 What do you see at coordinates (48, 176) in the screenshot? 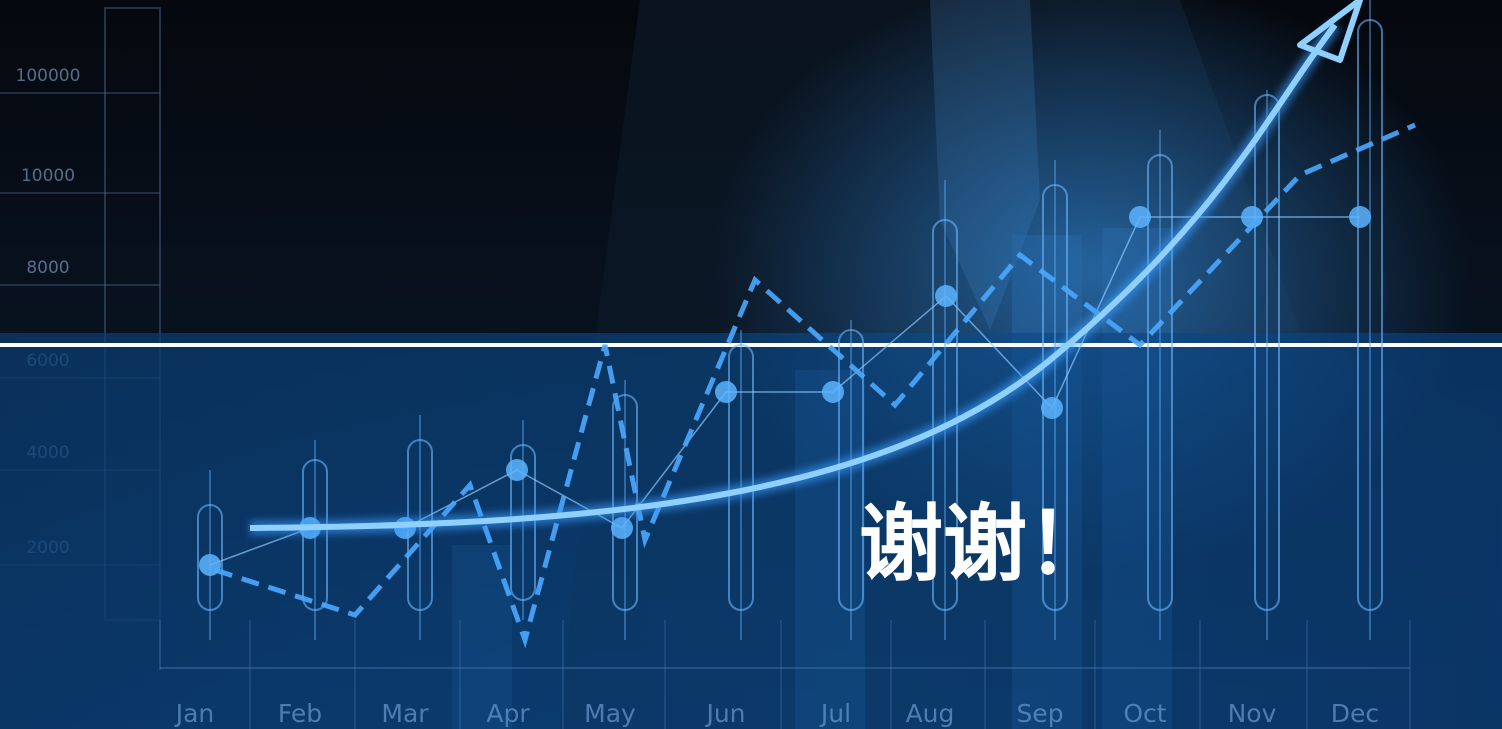
I see `axis-label: 10000` at bounding box center [48, 176].